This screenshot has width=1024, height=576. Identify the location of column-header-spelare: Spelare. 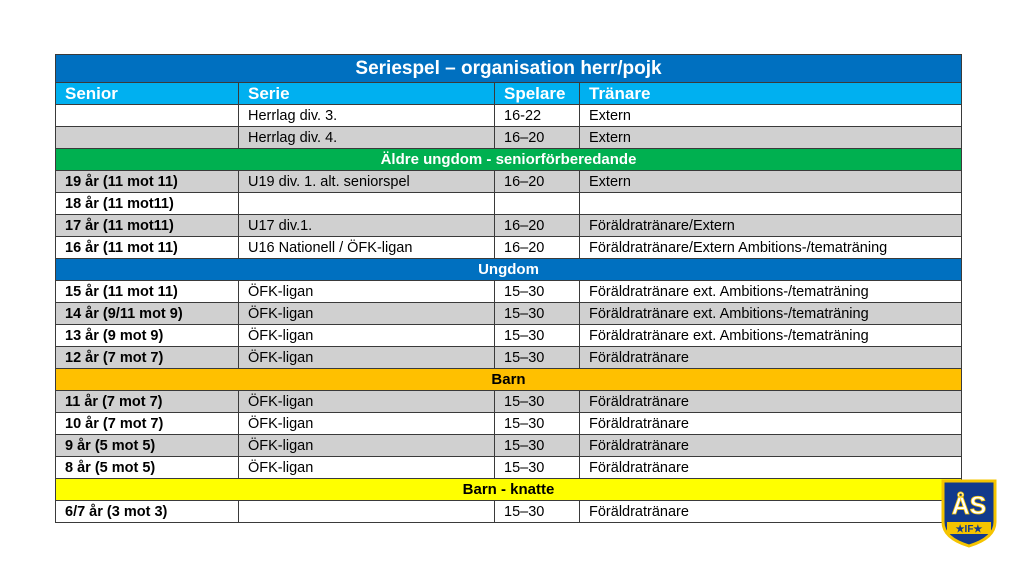
(537, 93).